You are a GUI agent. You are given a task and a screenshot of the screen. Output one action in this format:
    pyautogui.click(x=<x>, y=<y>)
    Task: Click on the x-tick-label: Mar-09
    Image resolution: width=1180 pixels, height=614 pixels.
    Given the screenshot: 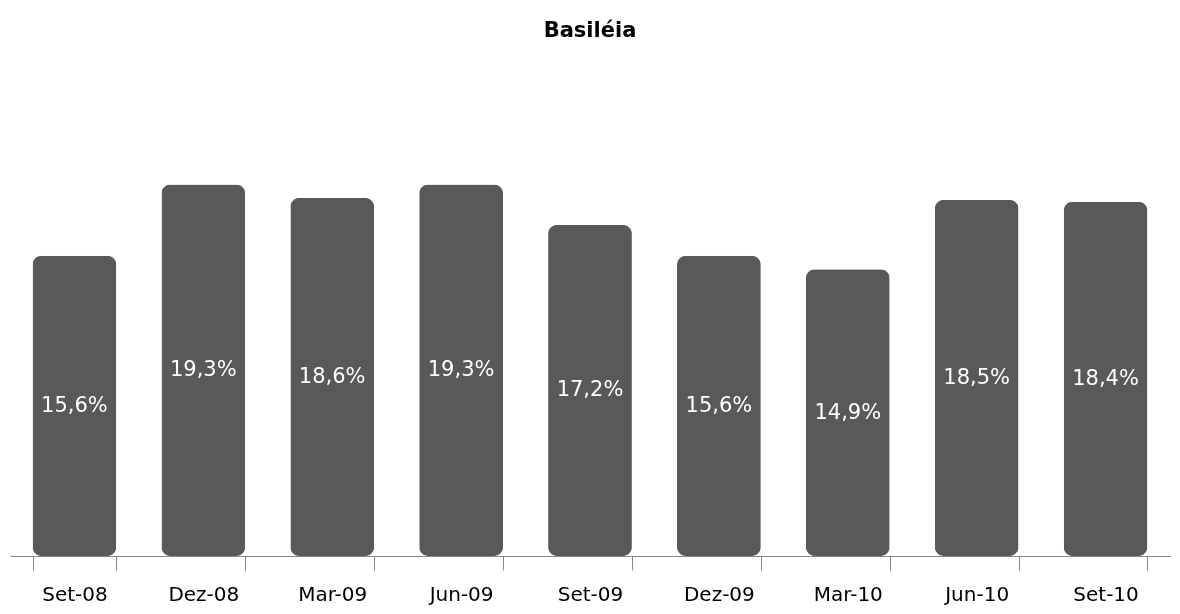 What is the action you would take?
    pyautogui.click(x=333, y=593)
    